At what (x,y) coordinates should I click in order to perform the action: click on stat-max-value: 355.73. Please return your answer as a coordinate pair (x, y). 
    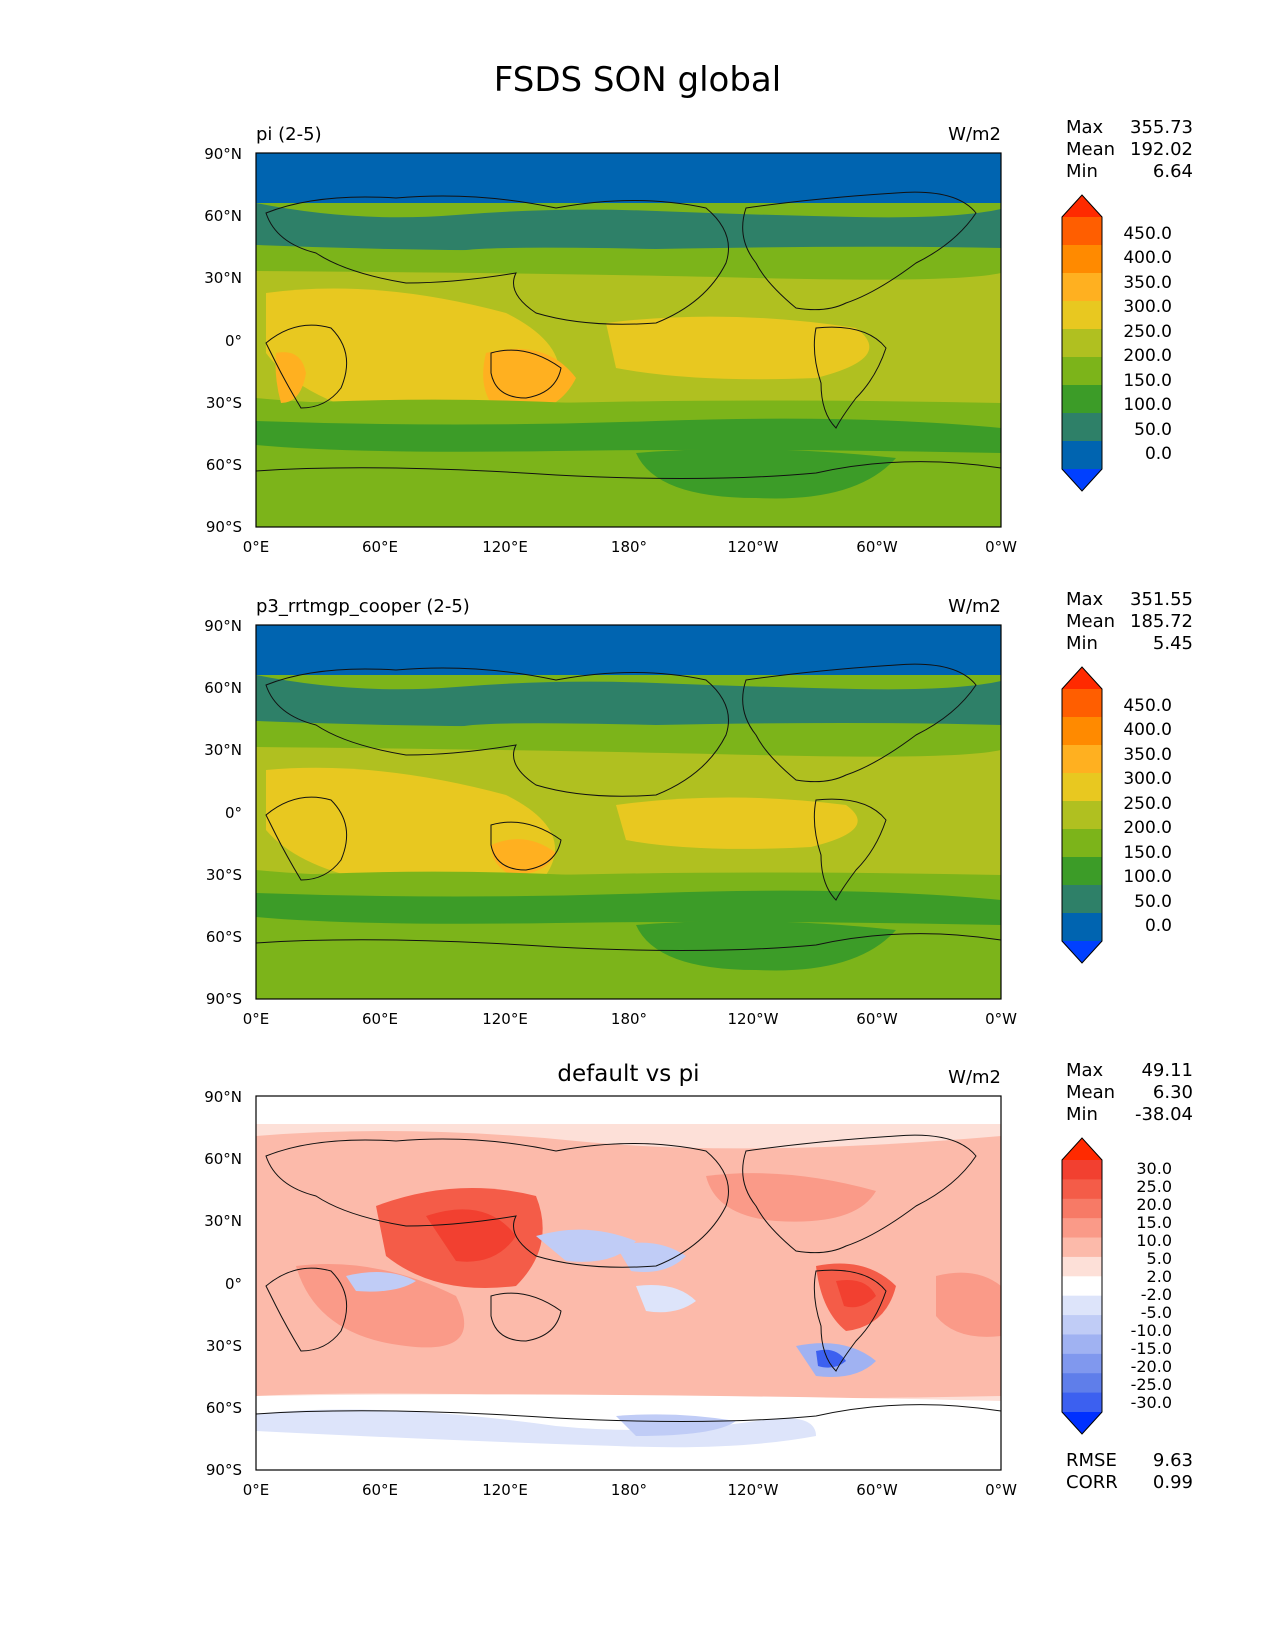
    Looking at the image, I should click on (1161, 127).